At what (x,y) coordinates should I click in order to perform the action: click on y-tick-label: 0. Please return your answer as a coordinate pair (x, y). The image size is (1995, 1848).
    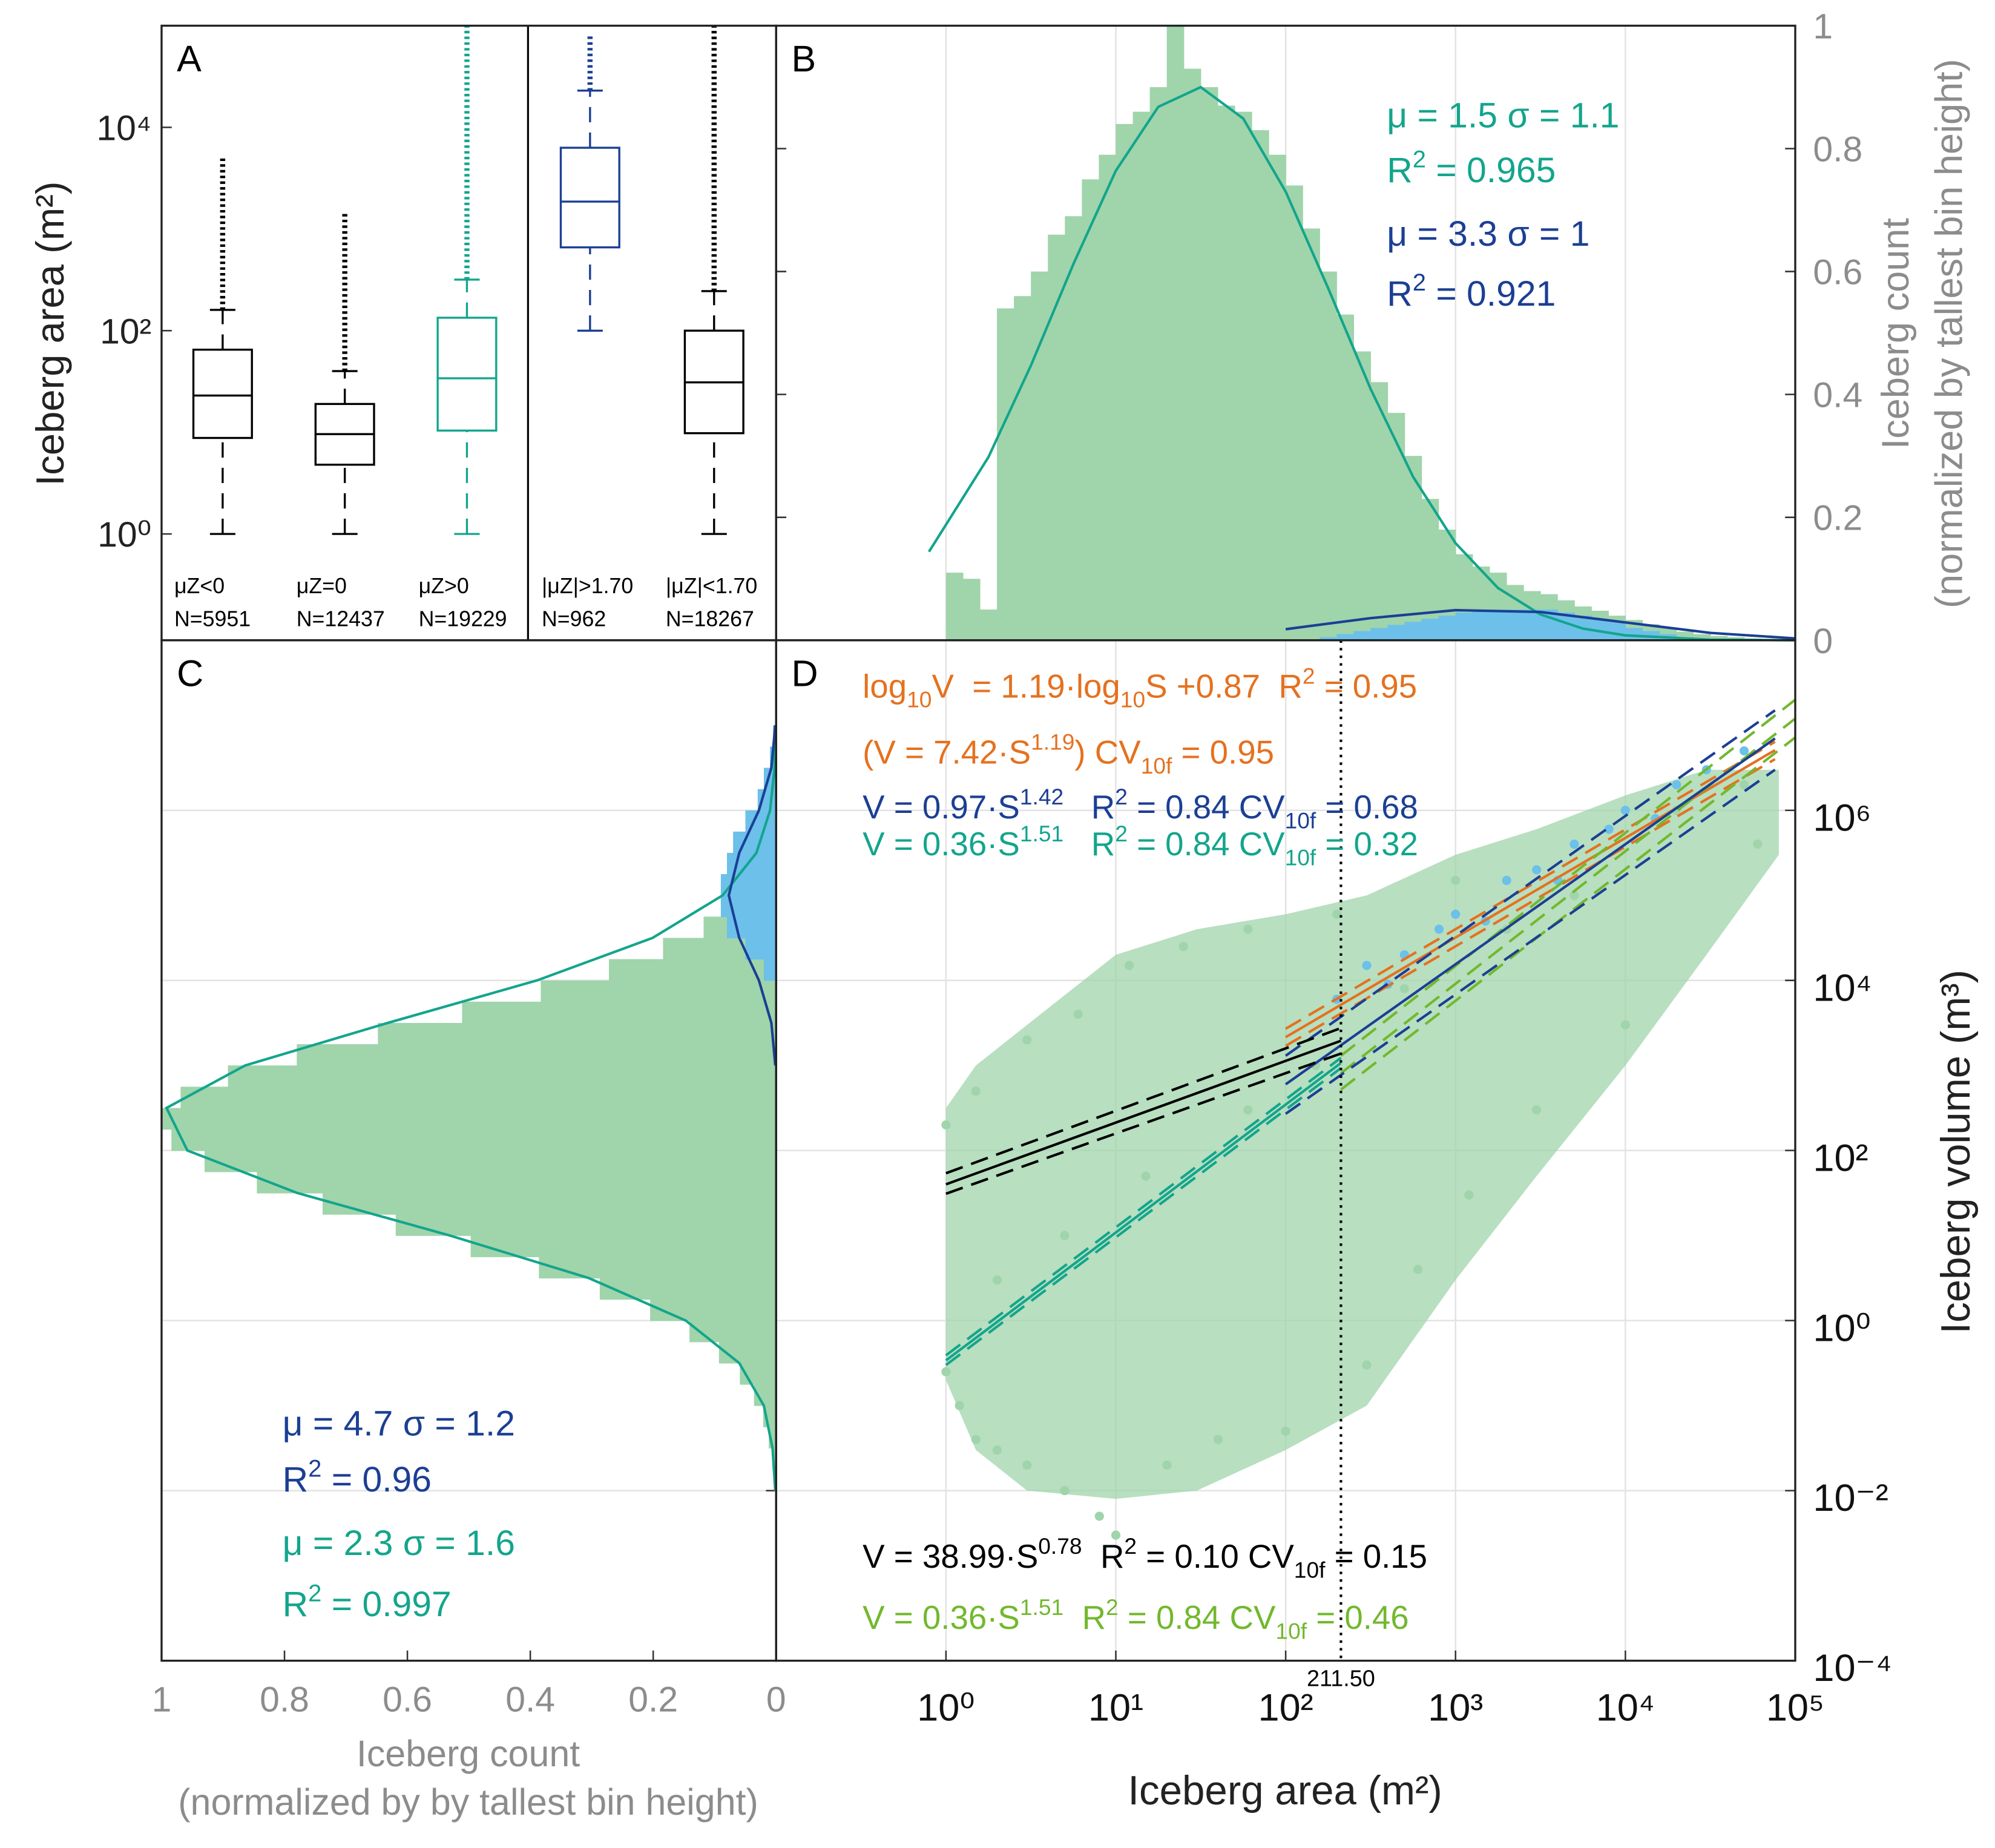
    Looking at the image, I should click on (1823, 641).